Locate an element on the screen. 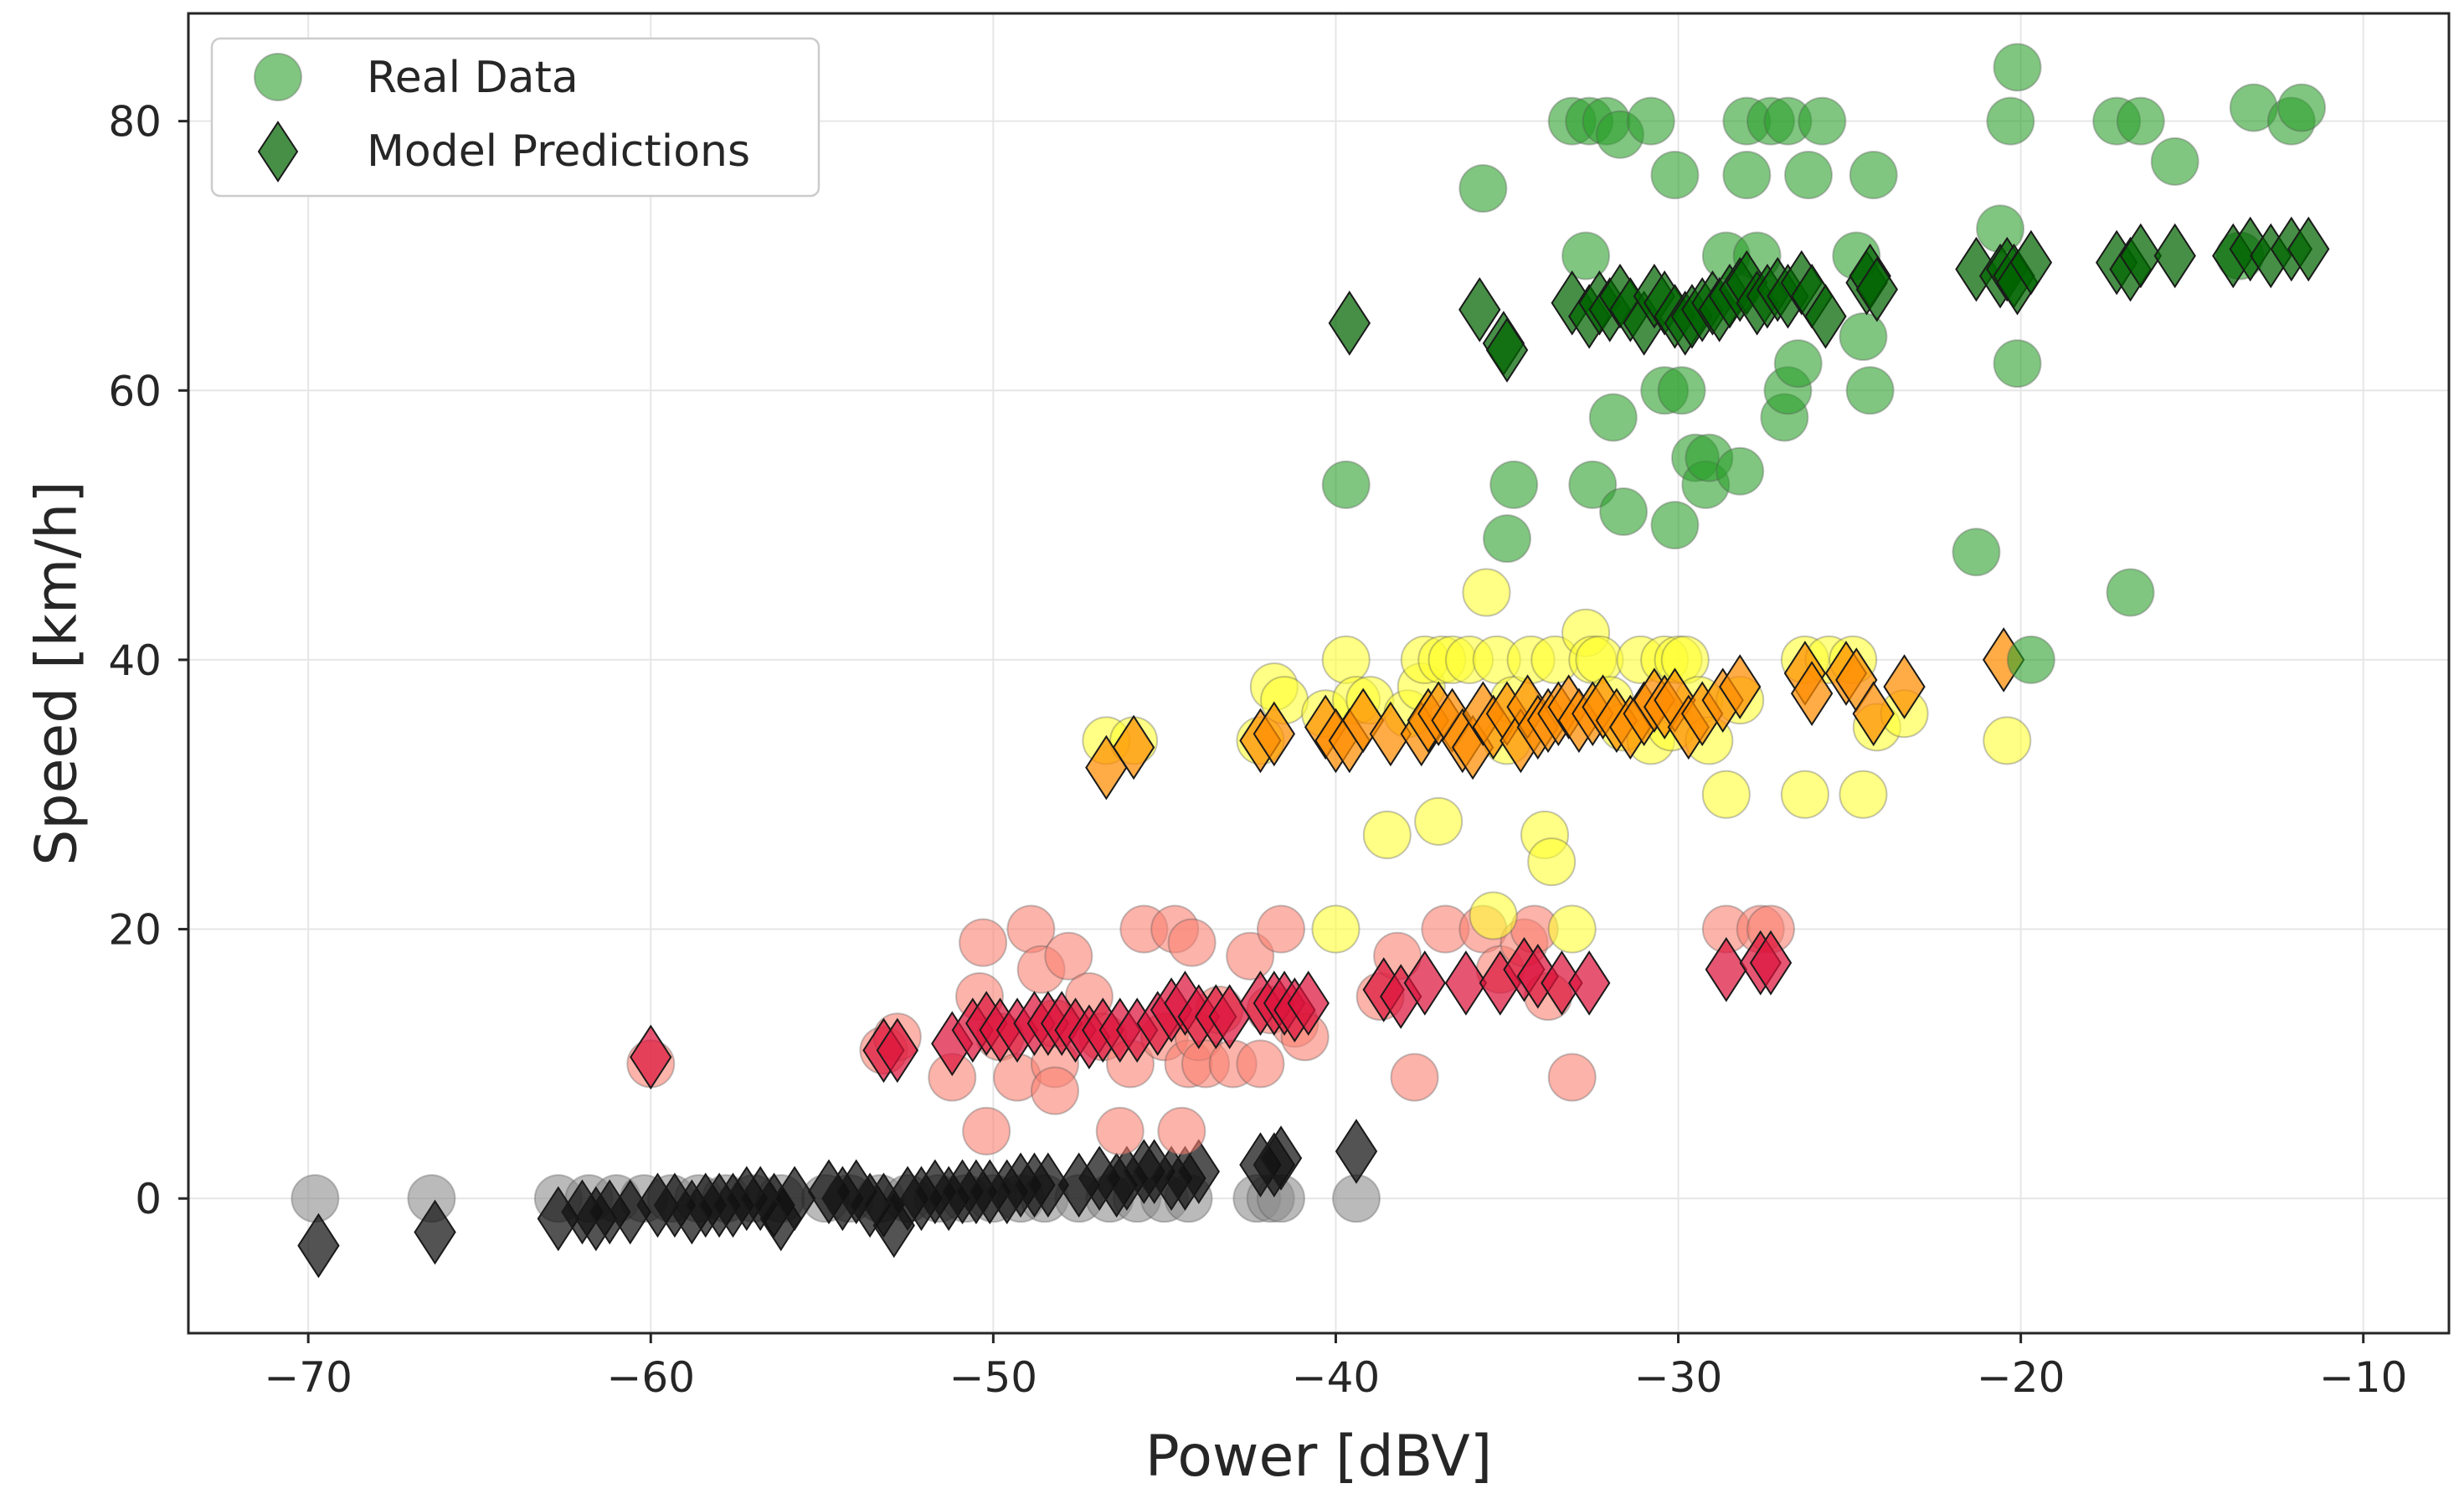  y-tick-label: 20 is located at coordinates (135, 930).